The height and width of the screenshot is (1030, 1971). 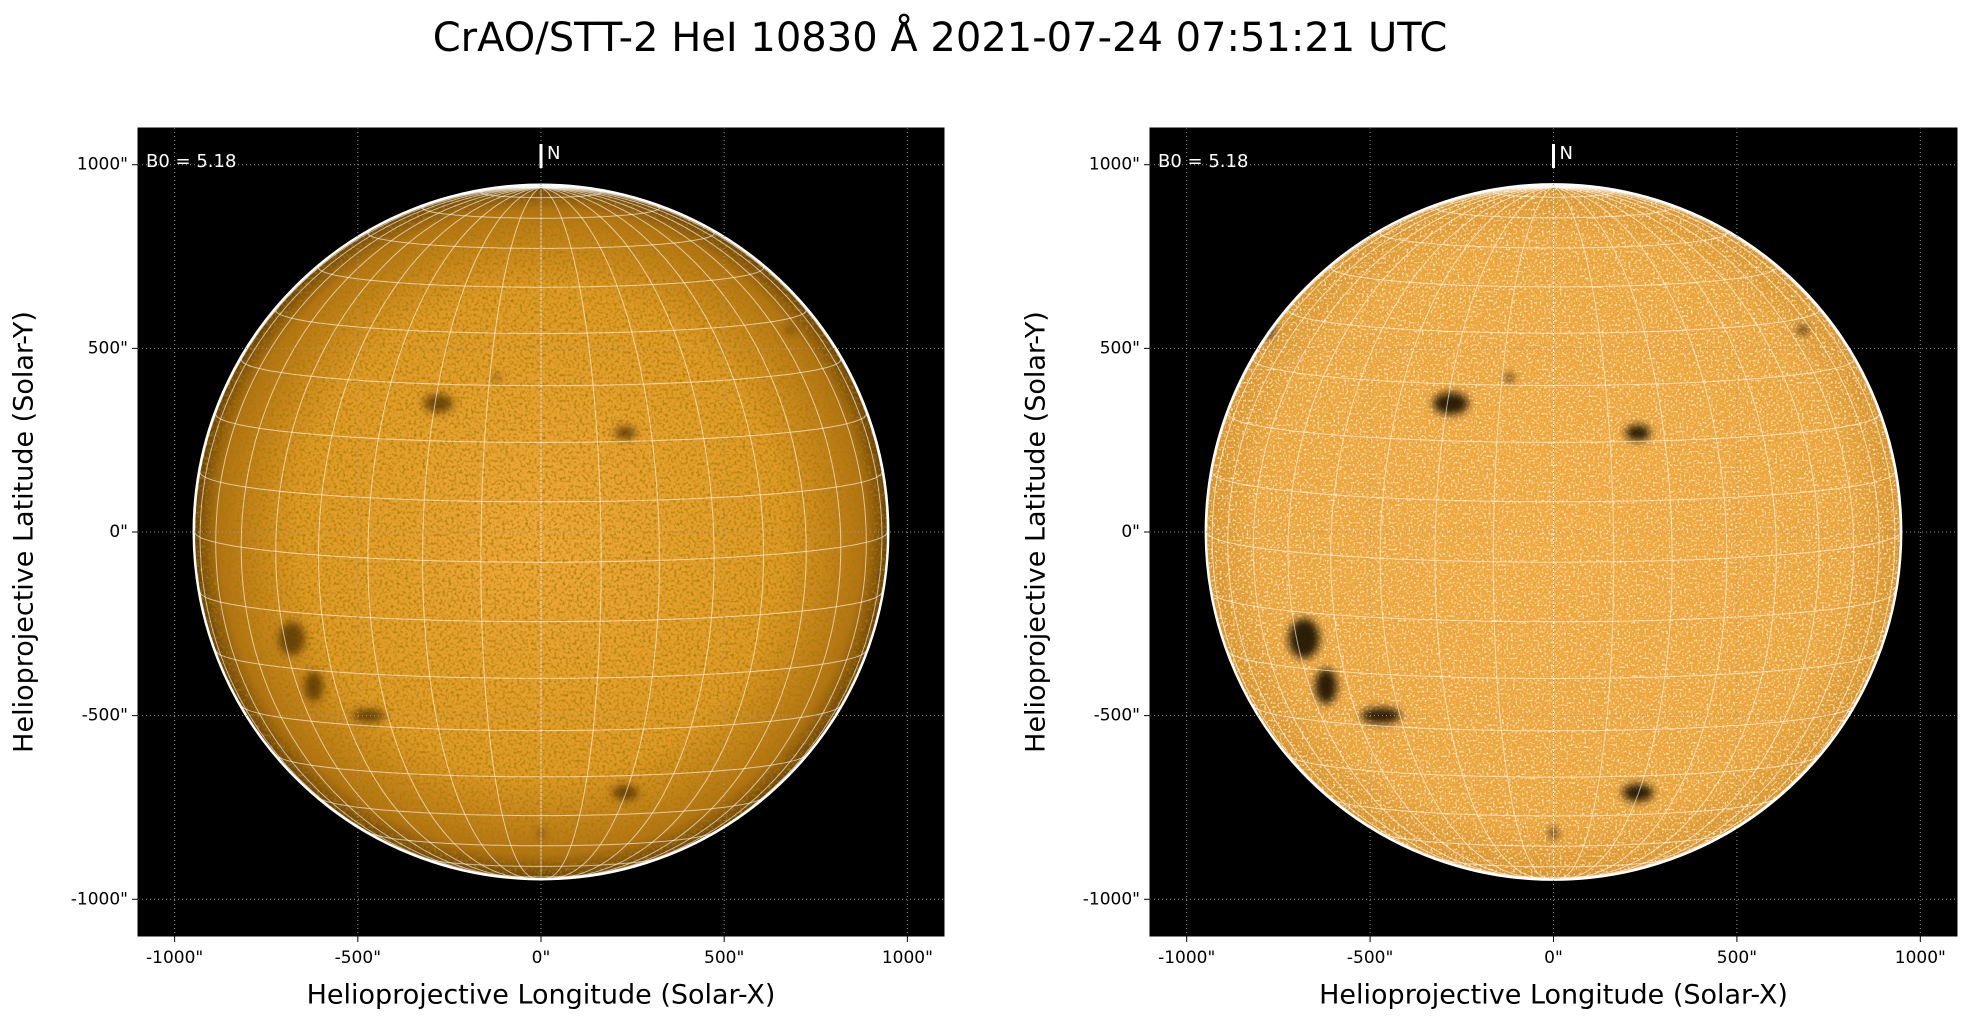 I want to click on y-tick-label: 0", so click(x=118, y=532).